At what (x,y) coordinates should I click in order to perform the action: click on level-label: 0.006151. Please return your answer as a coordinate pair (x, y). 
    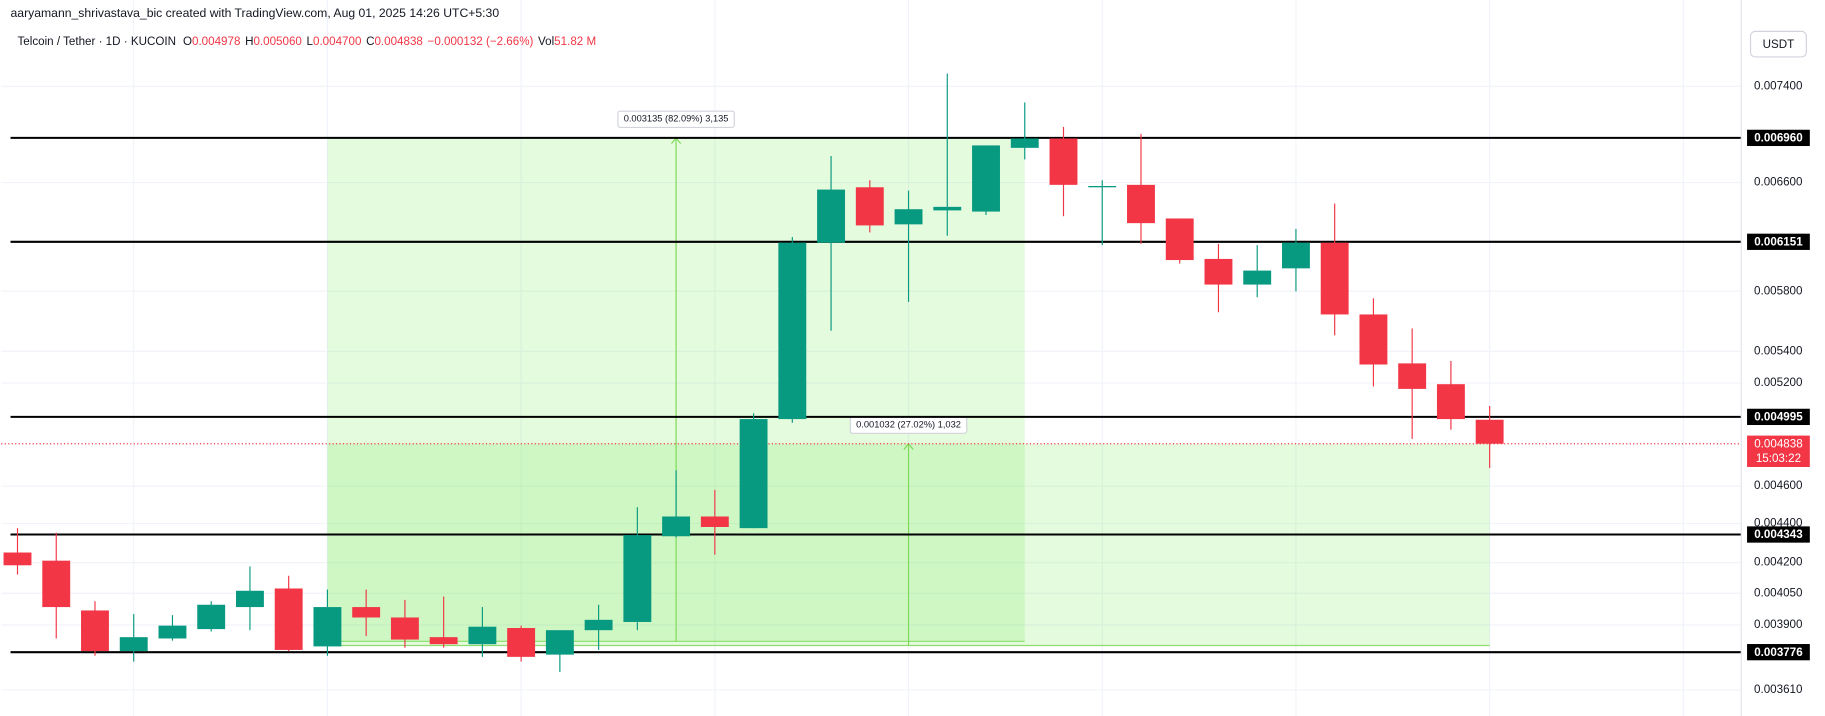
    Looking at the image, I should click on (1778, 241).